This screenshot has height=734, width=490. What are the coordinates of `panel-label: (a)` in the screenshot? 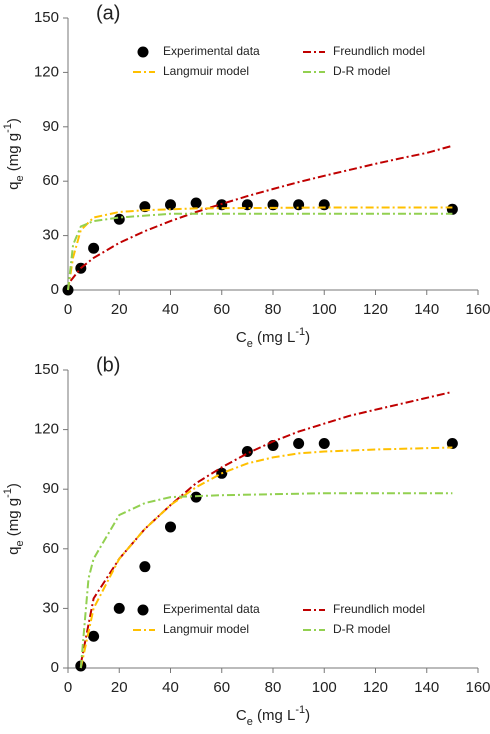 It's located at (108, 13).